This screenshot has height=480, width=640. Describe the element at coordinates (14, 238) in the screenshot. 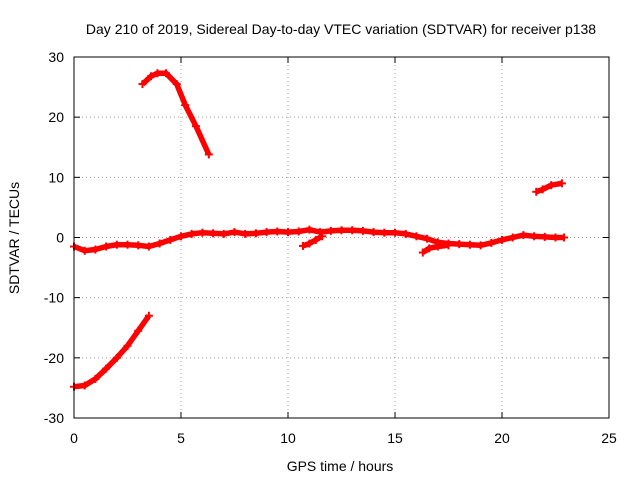

I see `y-axis-label: SDTVAR / TECUs` at that location.